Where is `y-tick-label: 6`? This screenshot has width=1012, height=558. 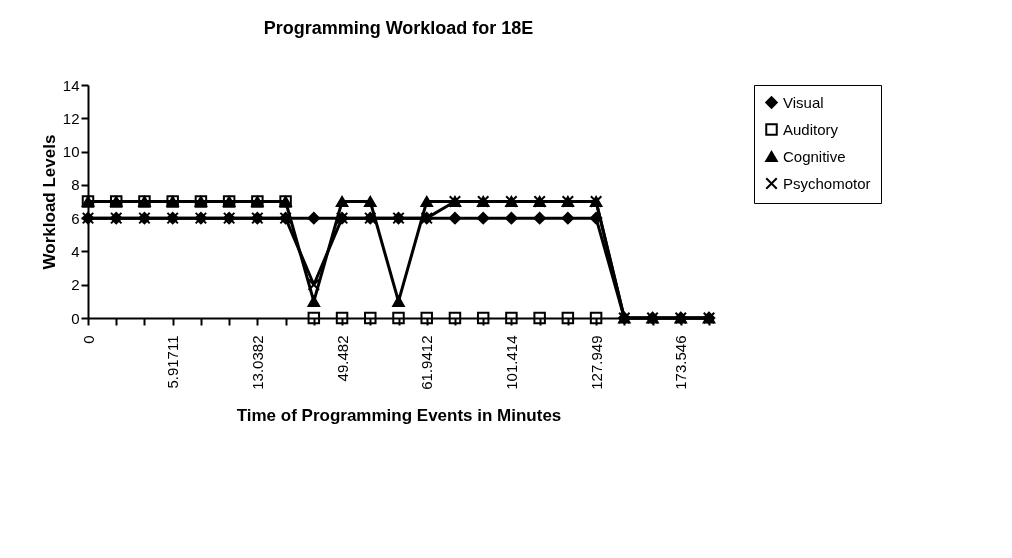 y-tick-label: 6 is located at coordinates (75, 218).